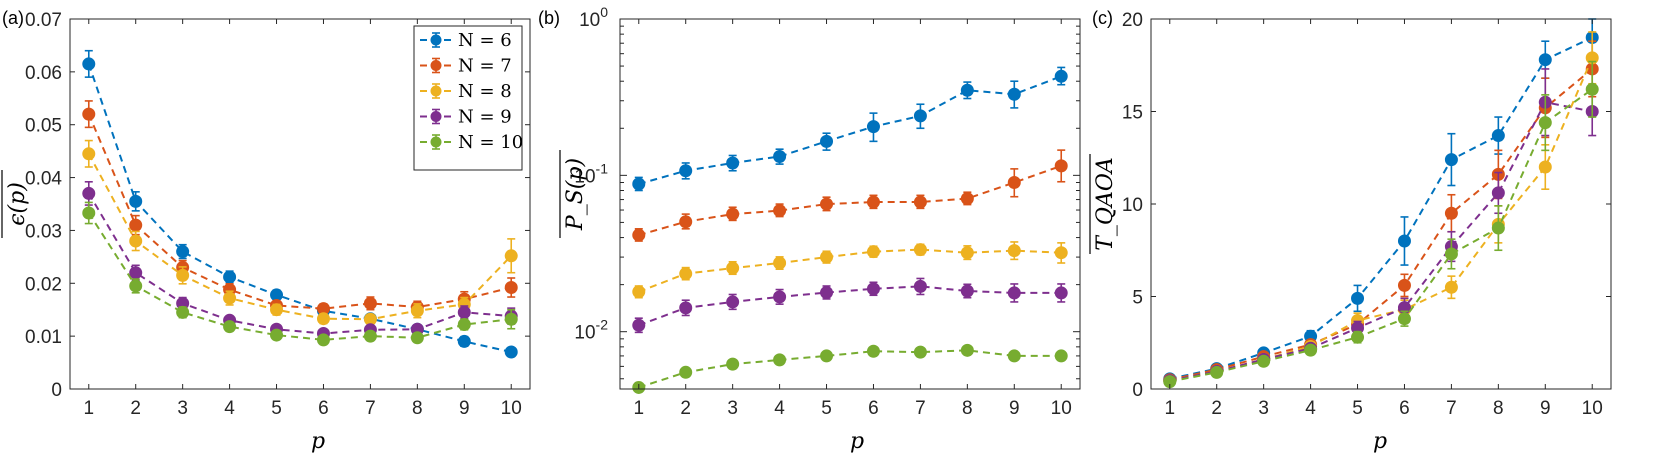  What do you see at coordinates (485, 66) in the screenshot?
I see `legend-label: N = 7` at bounding box center [485, 66].